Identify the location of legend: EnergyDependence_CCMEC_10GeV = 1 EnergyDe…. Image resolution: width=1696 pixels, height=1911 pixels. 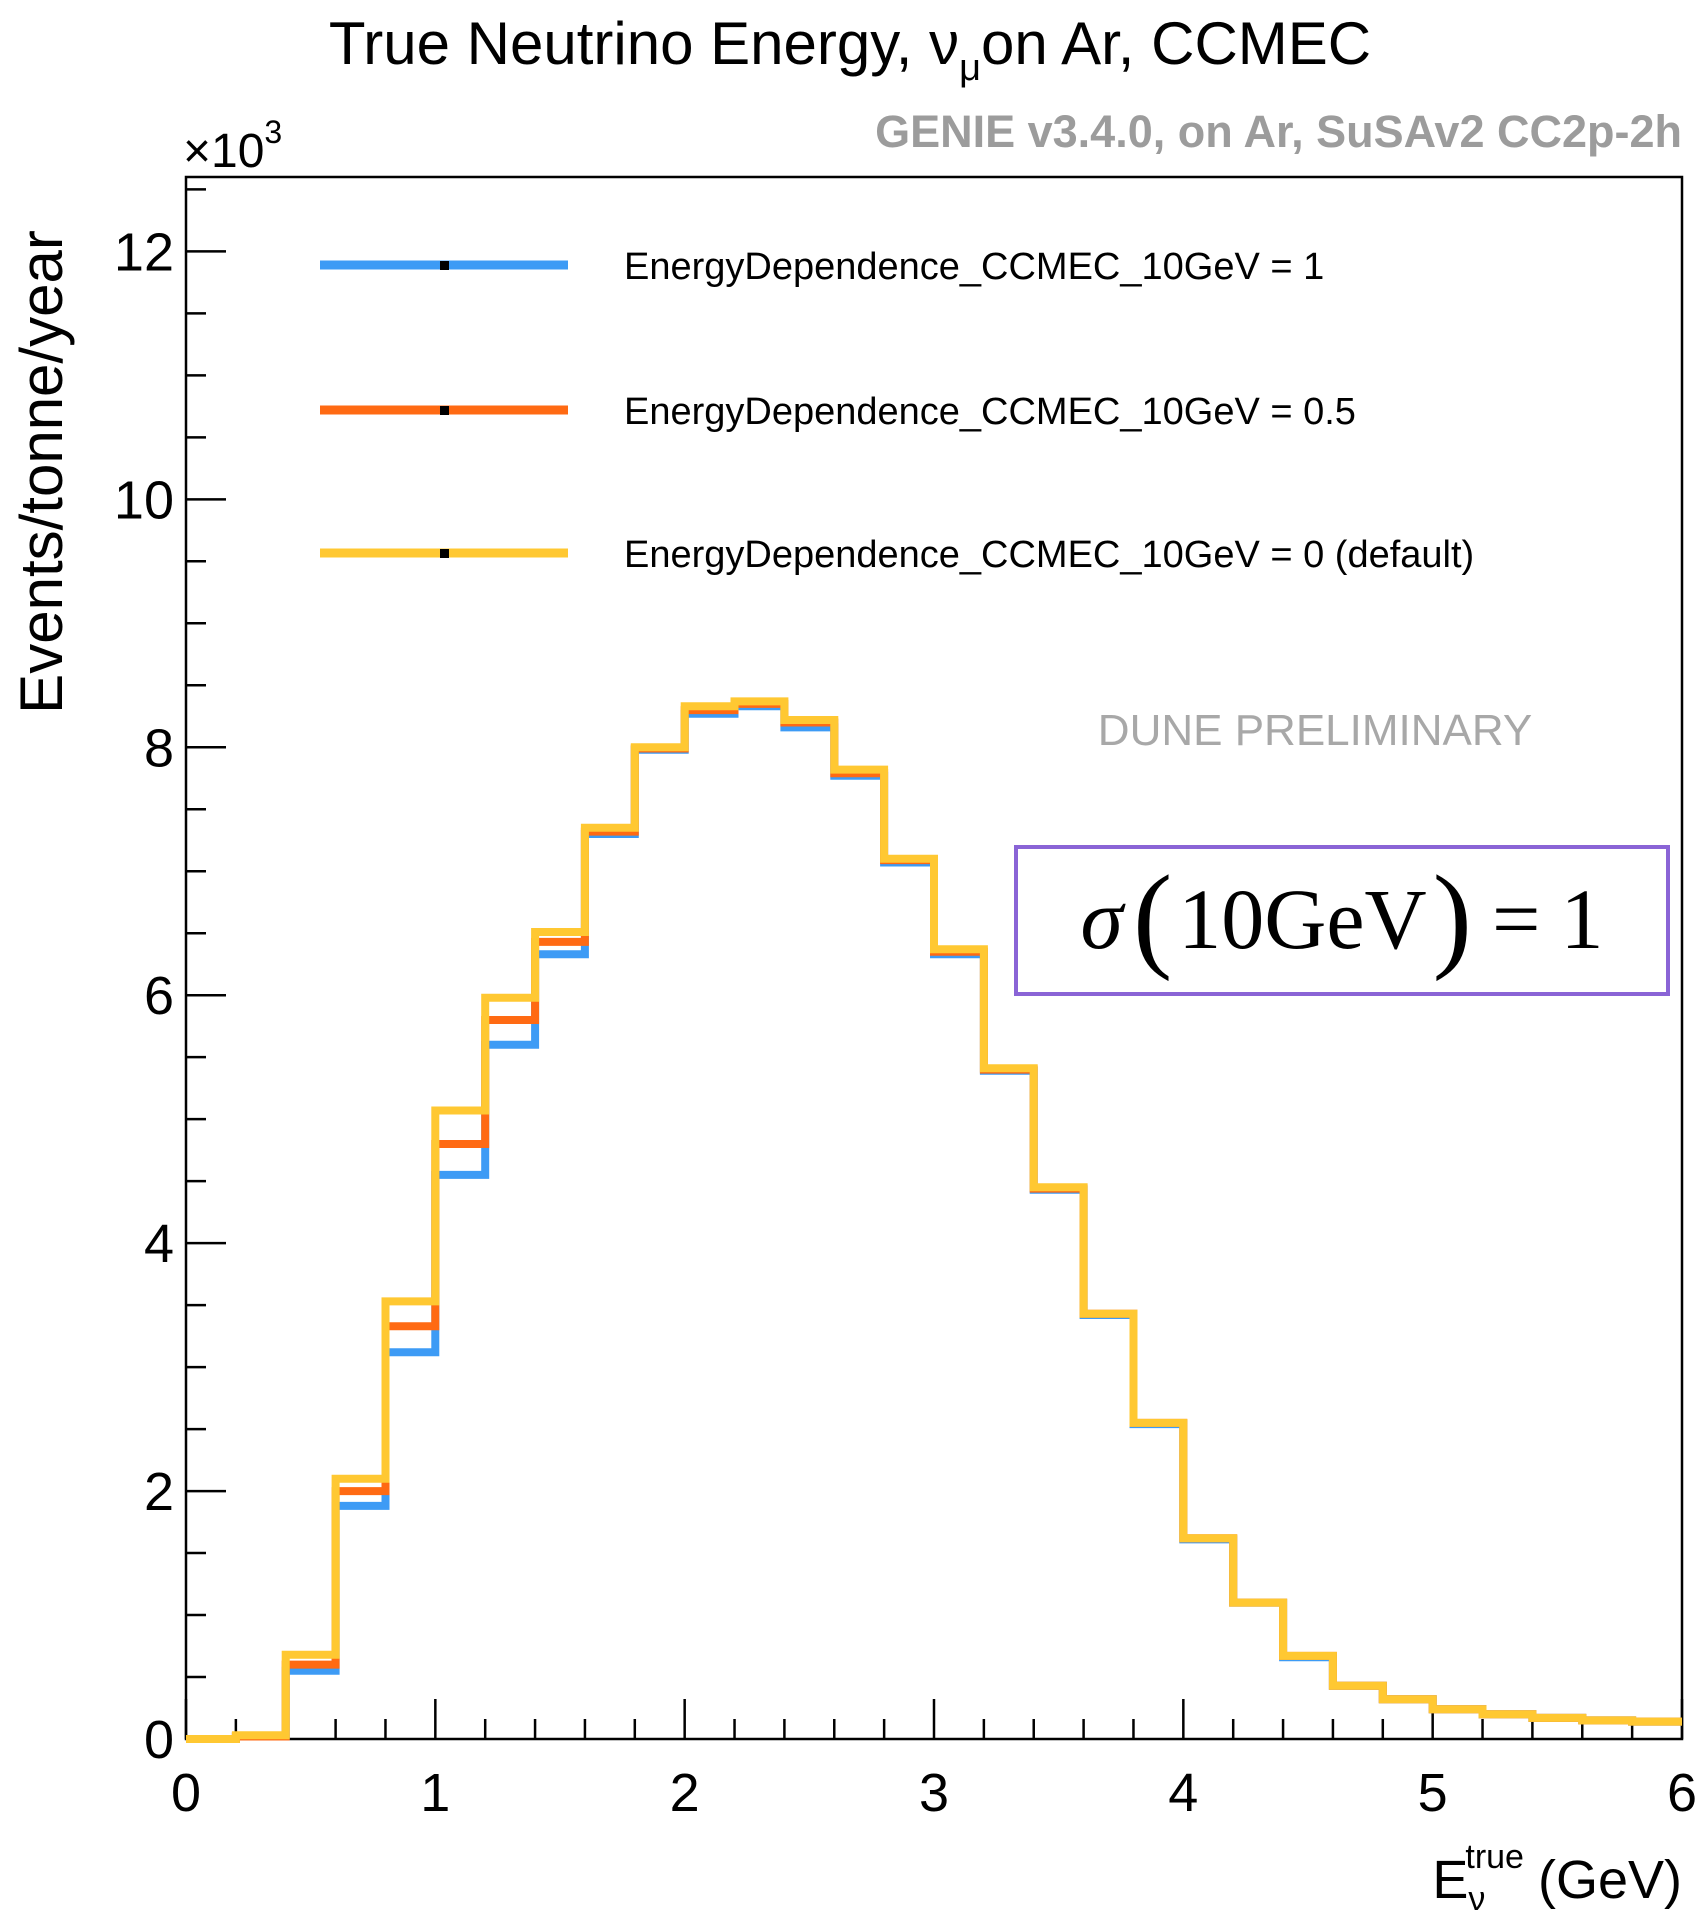
(897, 411).